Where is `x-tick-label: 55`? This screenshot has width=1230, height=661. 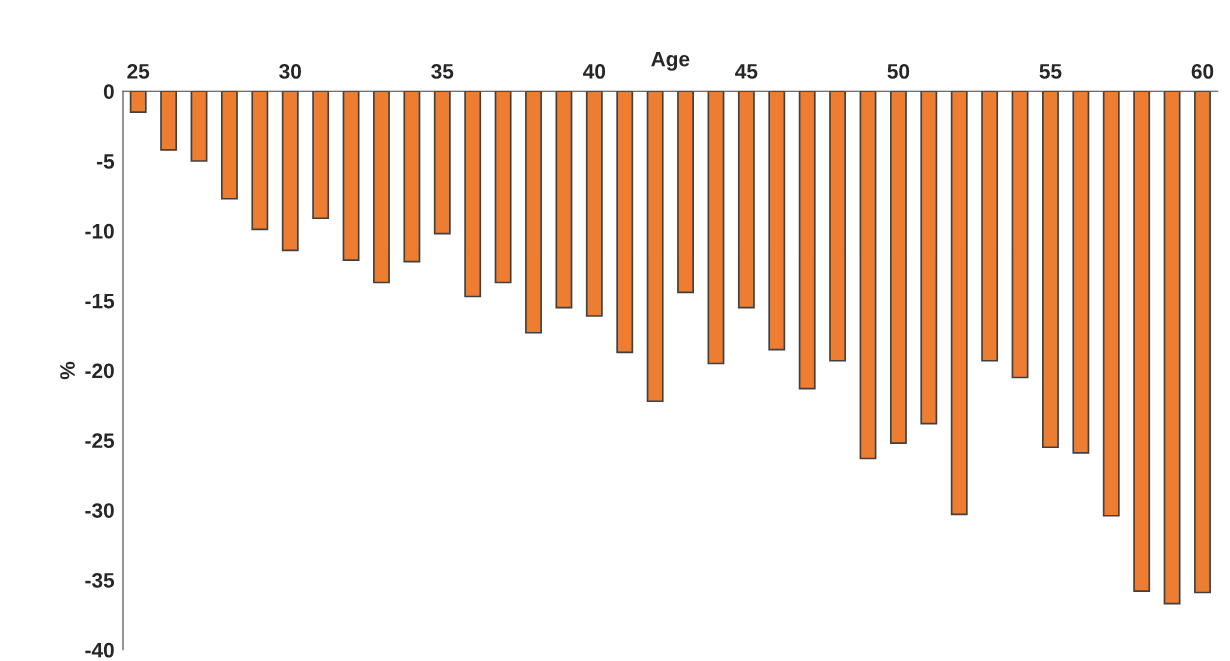
x-tick-label: 55 is located at coordinates (1050, 71).